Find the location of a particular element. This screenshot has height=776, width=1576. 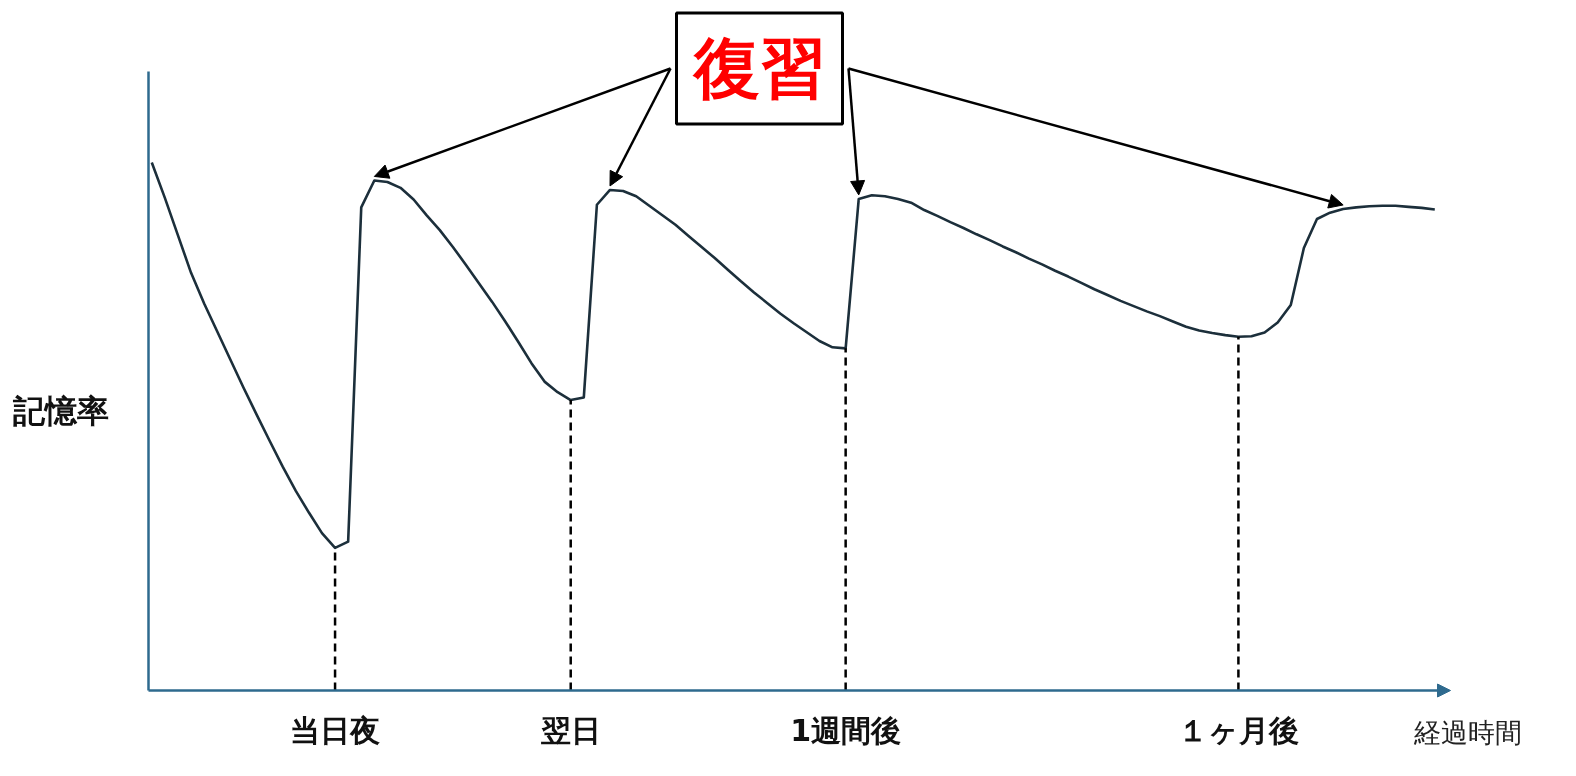

text: 復習 is located at coordinates (758, 68).